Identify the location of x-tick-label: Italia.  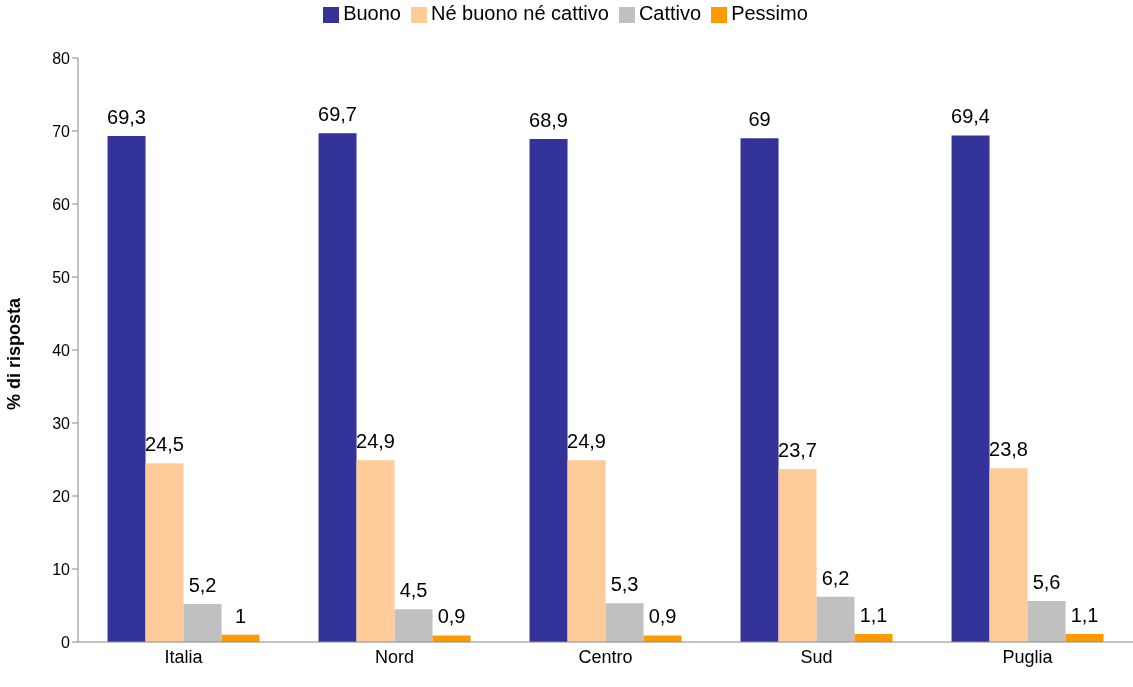
(184, 656).